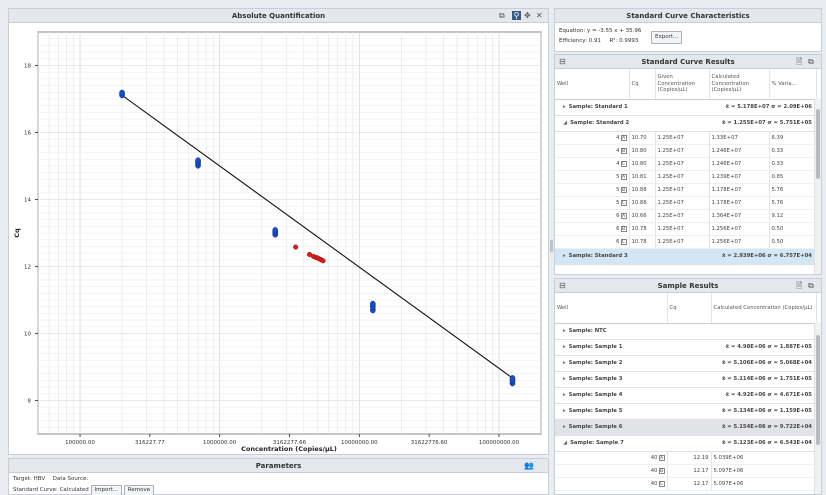 The width and height of the screenshot is (826, 495). Describe the element at coordinates (818, 390) in the screenshot. I see `sample-scroll-thumb` at that location.